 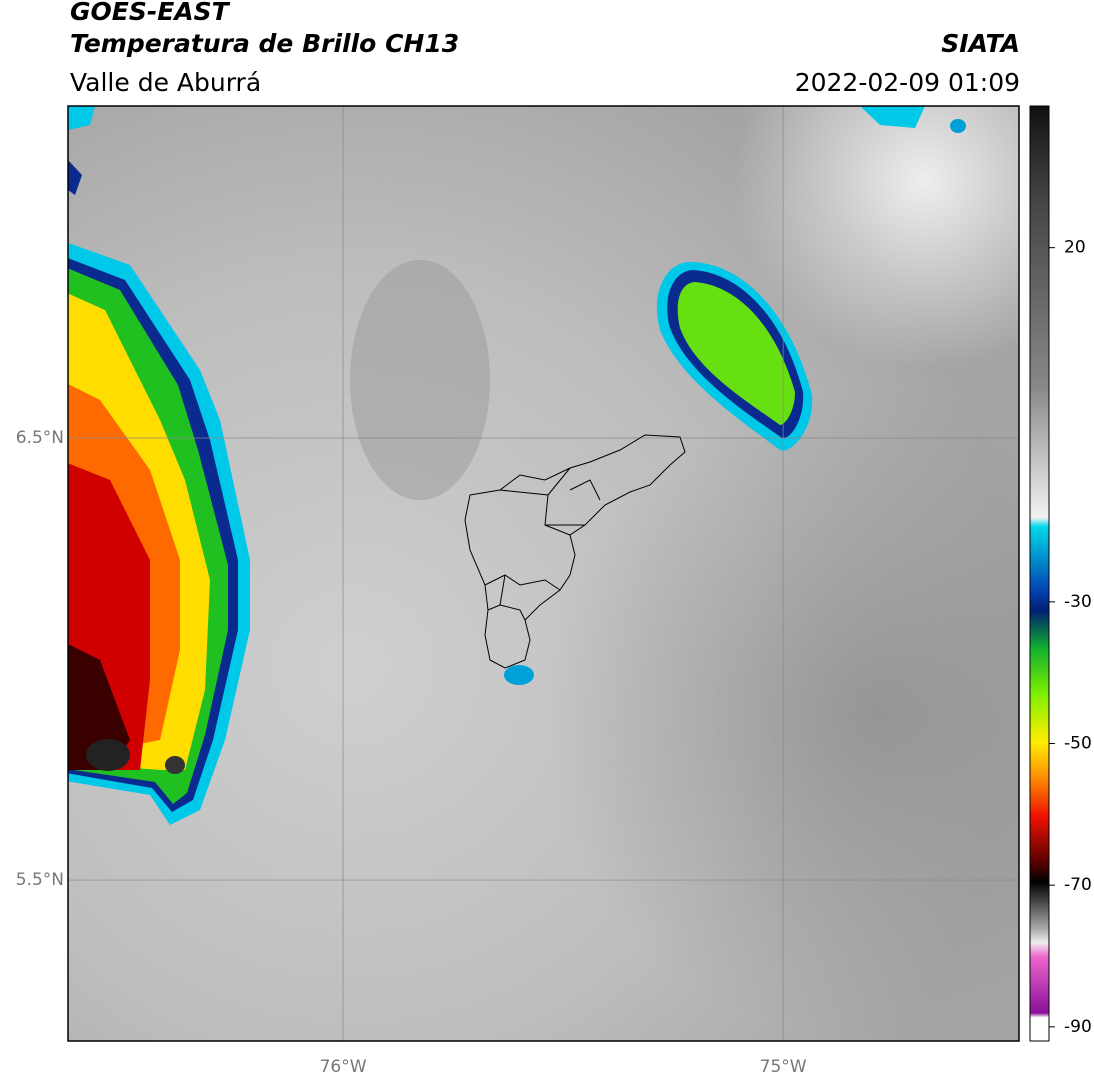 What do you see at coordinates (907, 82) in the screenshot?
I see `datetime-label: 2022-02-09 01:09` at bounding box center [907, 82].